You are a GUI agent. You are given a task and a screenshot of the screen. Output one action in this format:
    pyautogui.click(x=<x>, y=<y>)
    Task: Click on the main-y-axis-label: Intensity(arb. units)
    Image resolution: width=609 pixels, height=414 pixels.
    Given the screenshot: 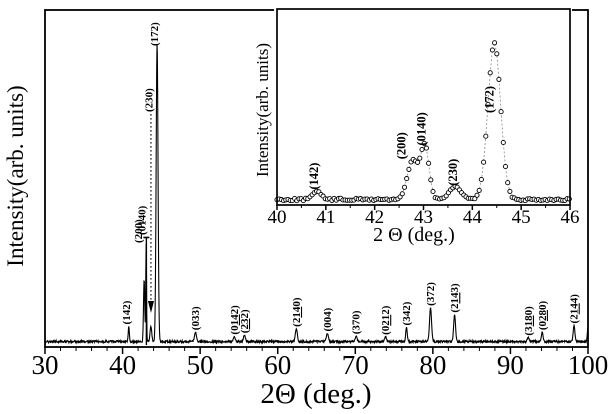 What is the action you would take?
    pyautogui.click(x=15, y=176)
    